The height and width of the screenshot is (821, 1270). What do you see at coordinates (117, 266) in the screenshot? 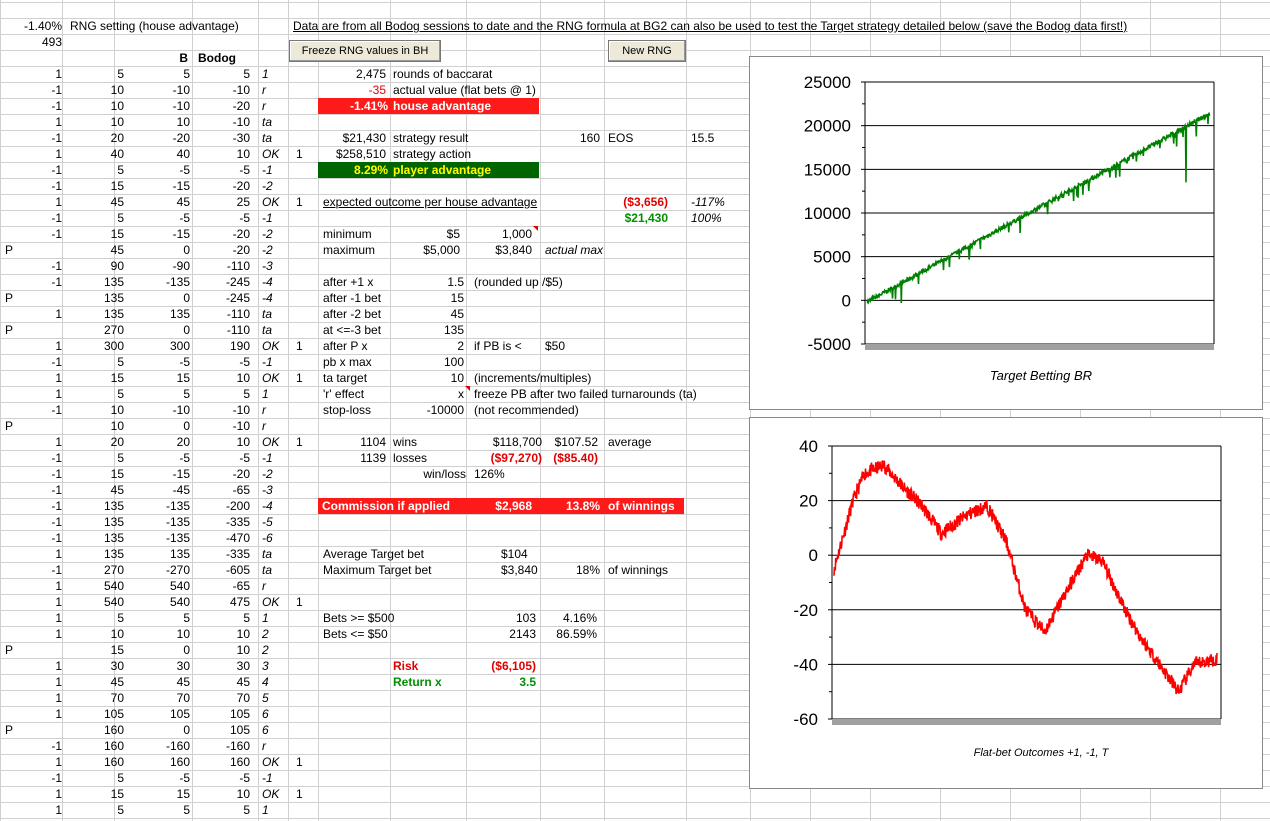
I see `row-cell: 90` at bounding box center [117, 266].